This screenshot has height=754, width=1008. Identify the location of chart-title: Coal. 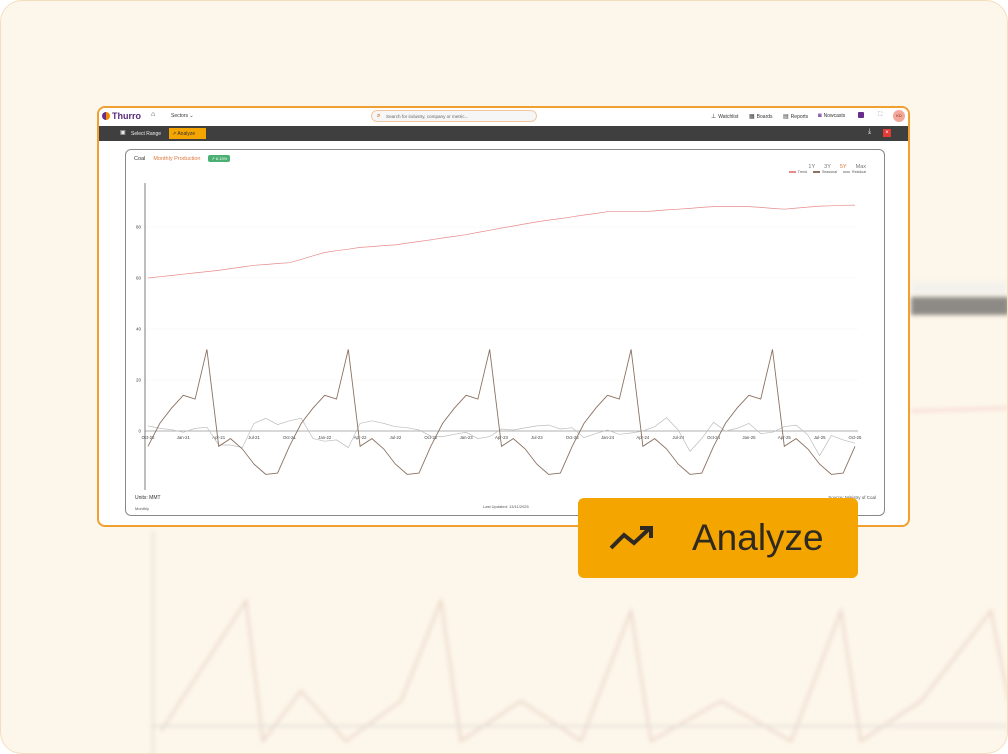
(140, 158).